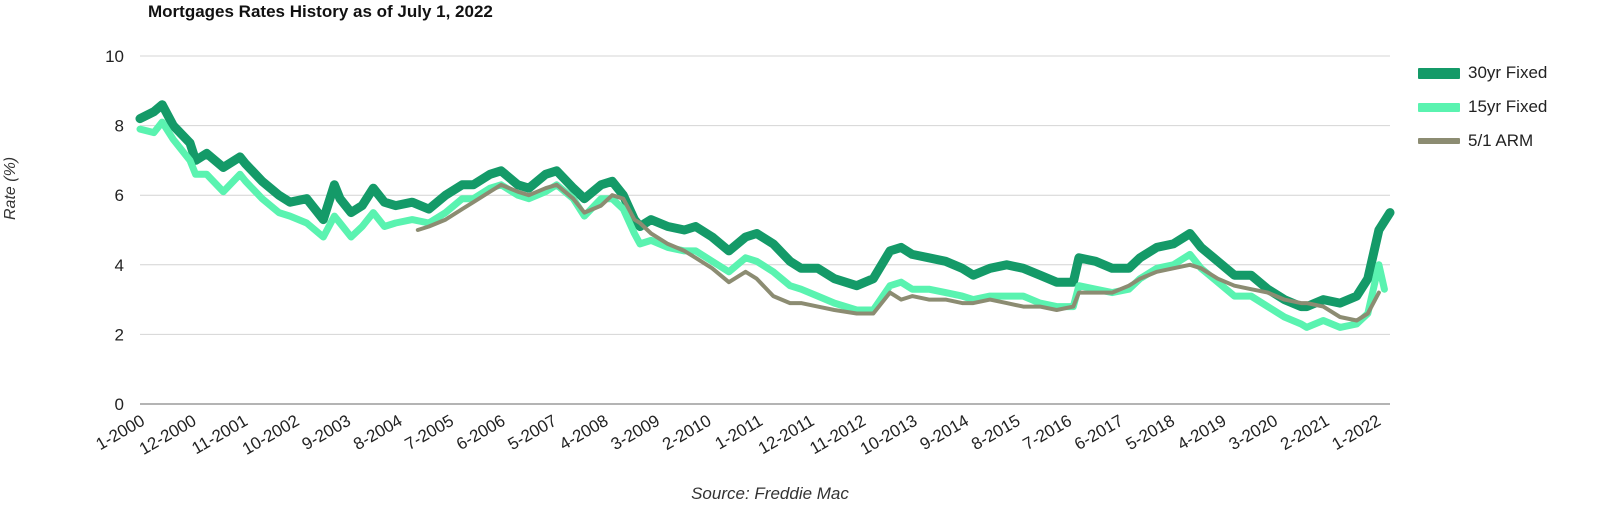  Describe the element at coordinates (1439, 107) in the screenshot. I see `legend-swatch-15yr` at that location.